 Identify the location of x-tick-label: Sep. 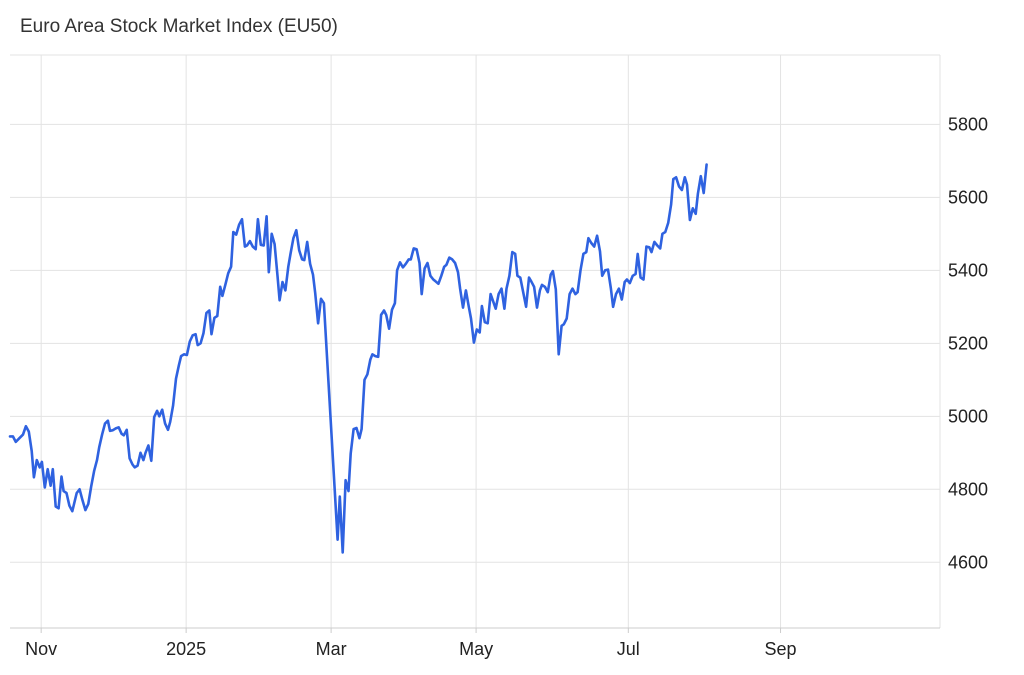
(781, 649).